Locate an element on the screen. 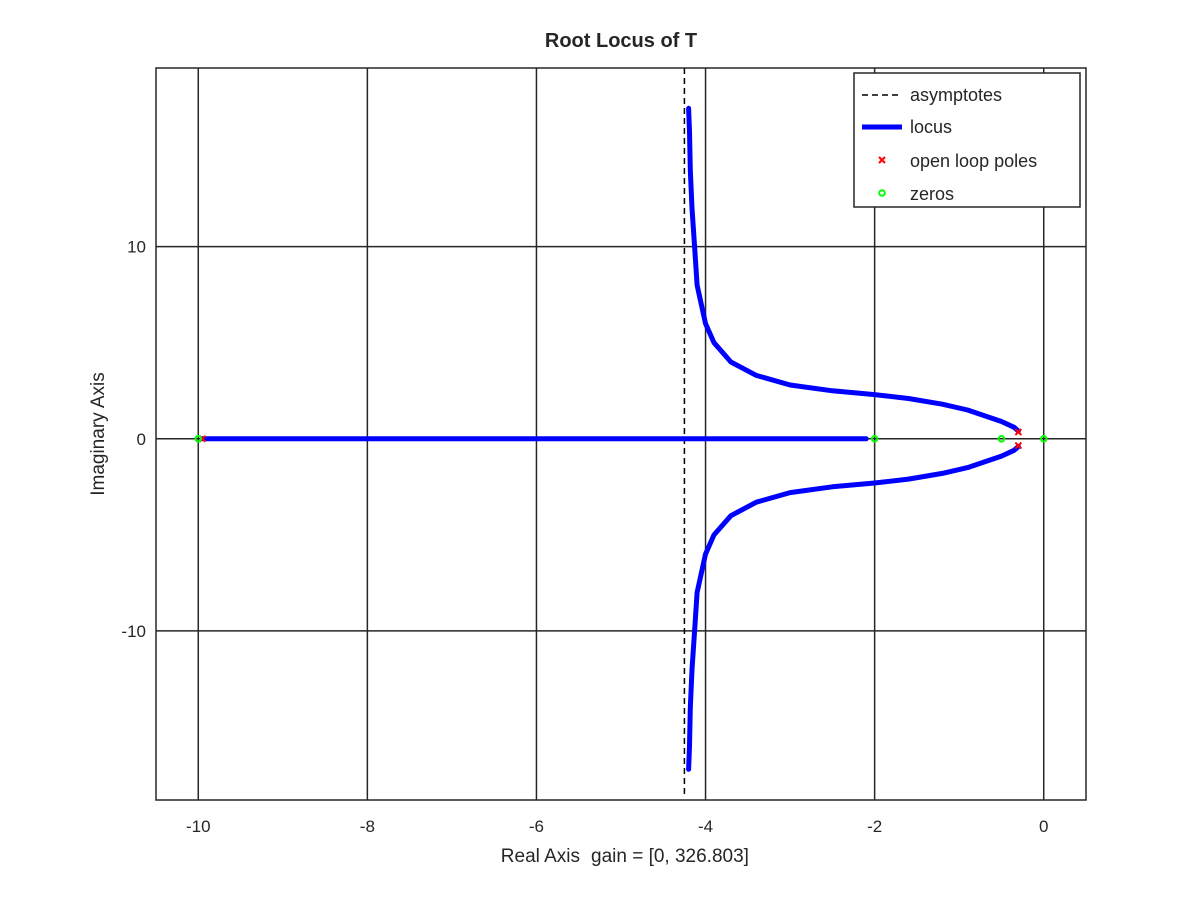  gain-label: gain = [0, 326.803] is located at coordinates (670, 856).